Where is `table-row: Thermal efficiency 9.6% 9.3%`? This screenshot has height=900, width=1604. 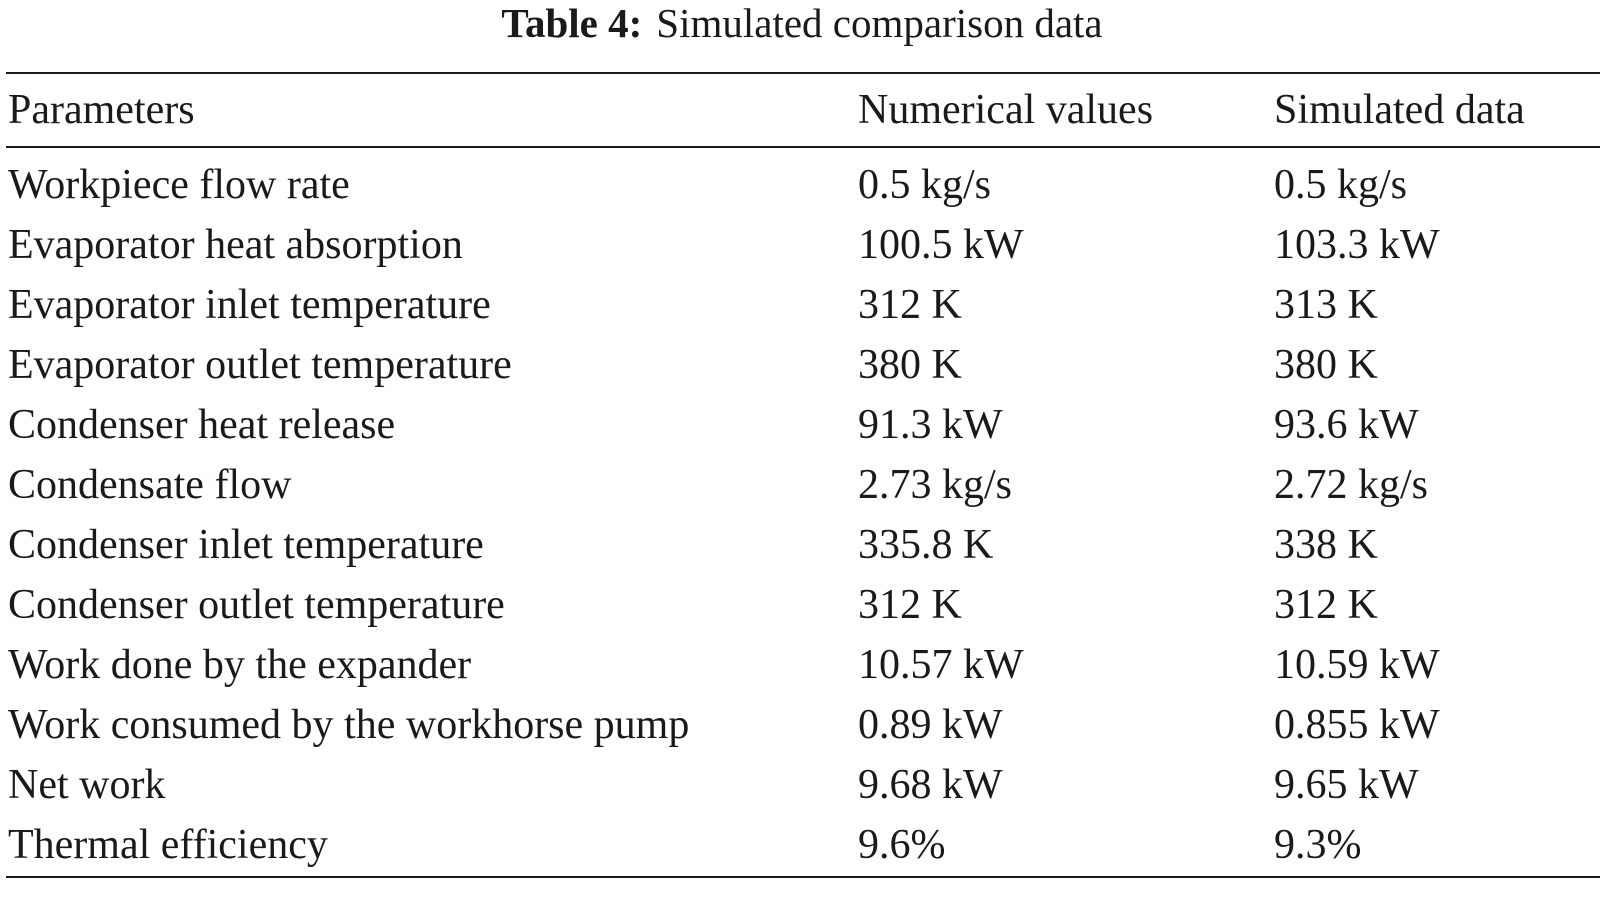
table-row: Thermal efficiency 9.6% 9.3% is located at coordinates (802, 845).